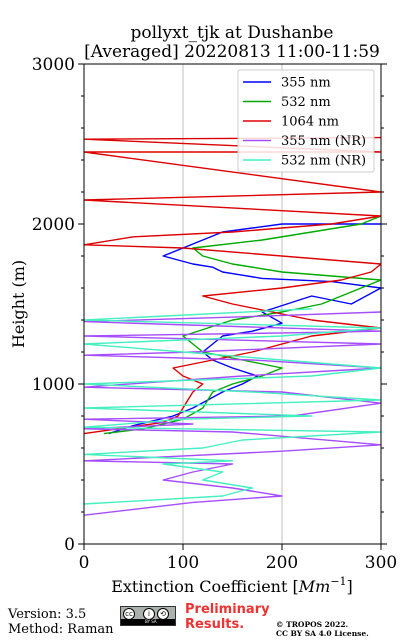  Describe the element at coordinates (306, 83) in the screenshot. I see `legend-label-355-nm: 355 nm` at that location.